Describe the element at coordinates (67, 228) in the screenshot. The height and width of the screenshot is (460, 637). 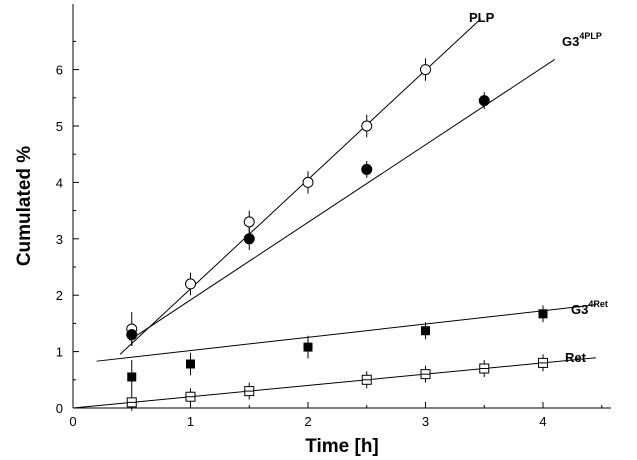
I see `y-ticks: 0 1 2 3 4 5 6` at that location.